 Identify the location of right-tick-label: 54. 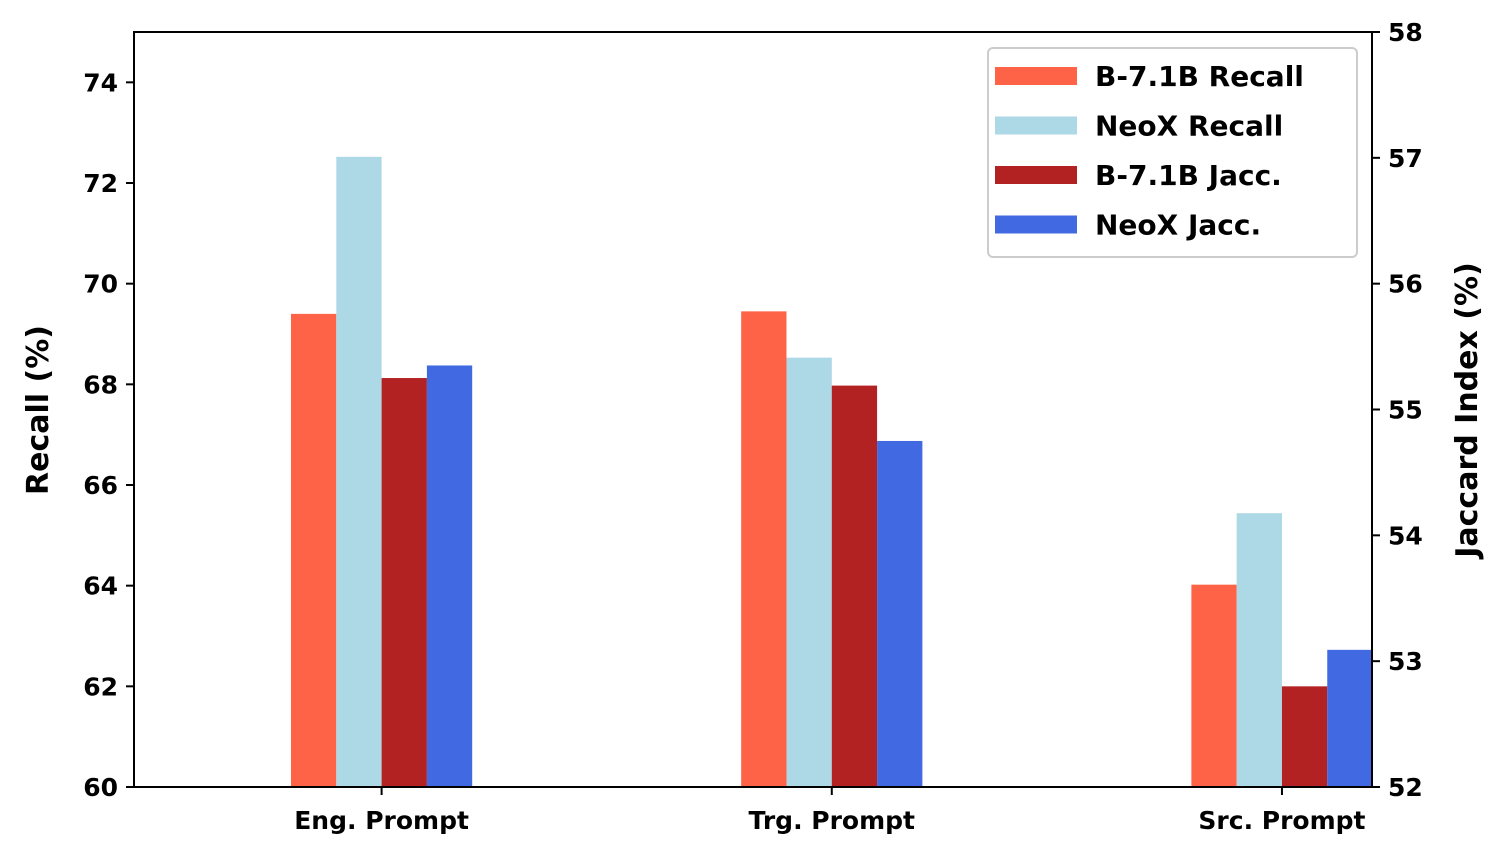
(1405, 535).